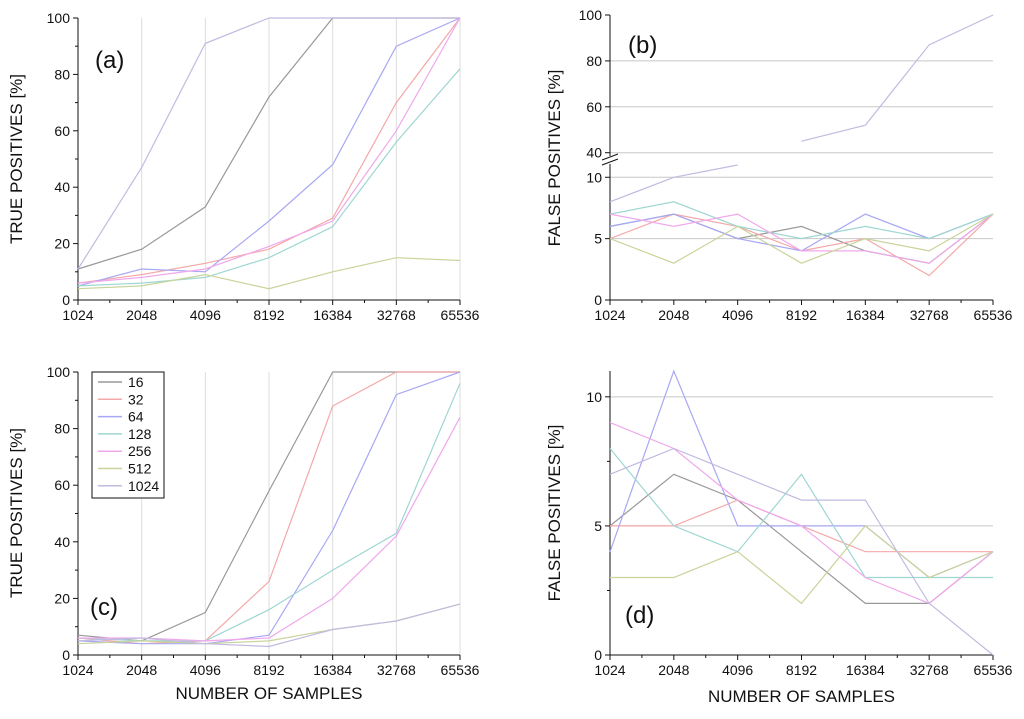 This screenshot has height=719, width=1024. What do you see at coordinates (639, 615) in the screenshot?
I see `panel-label: (d)` at bounding box center [639, 615].